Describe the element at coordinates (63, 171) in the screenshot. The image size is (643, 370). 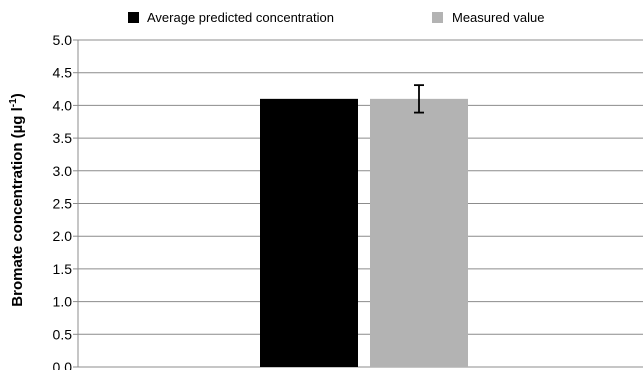
I see `y-tick-label: 3.0` at that location.